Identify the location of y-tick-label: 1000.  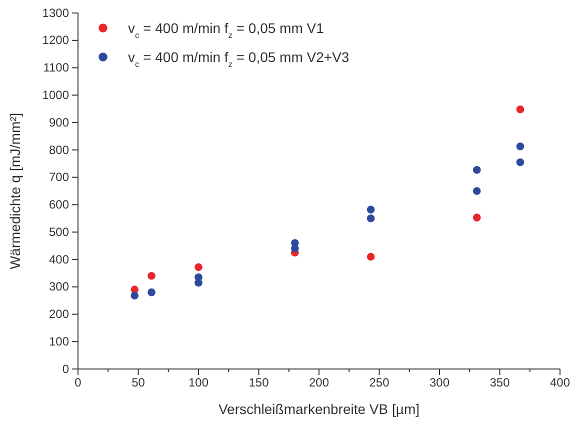
(56, 95).